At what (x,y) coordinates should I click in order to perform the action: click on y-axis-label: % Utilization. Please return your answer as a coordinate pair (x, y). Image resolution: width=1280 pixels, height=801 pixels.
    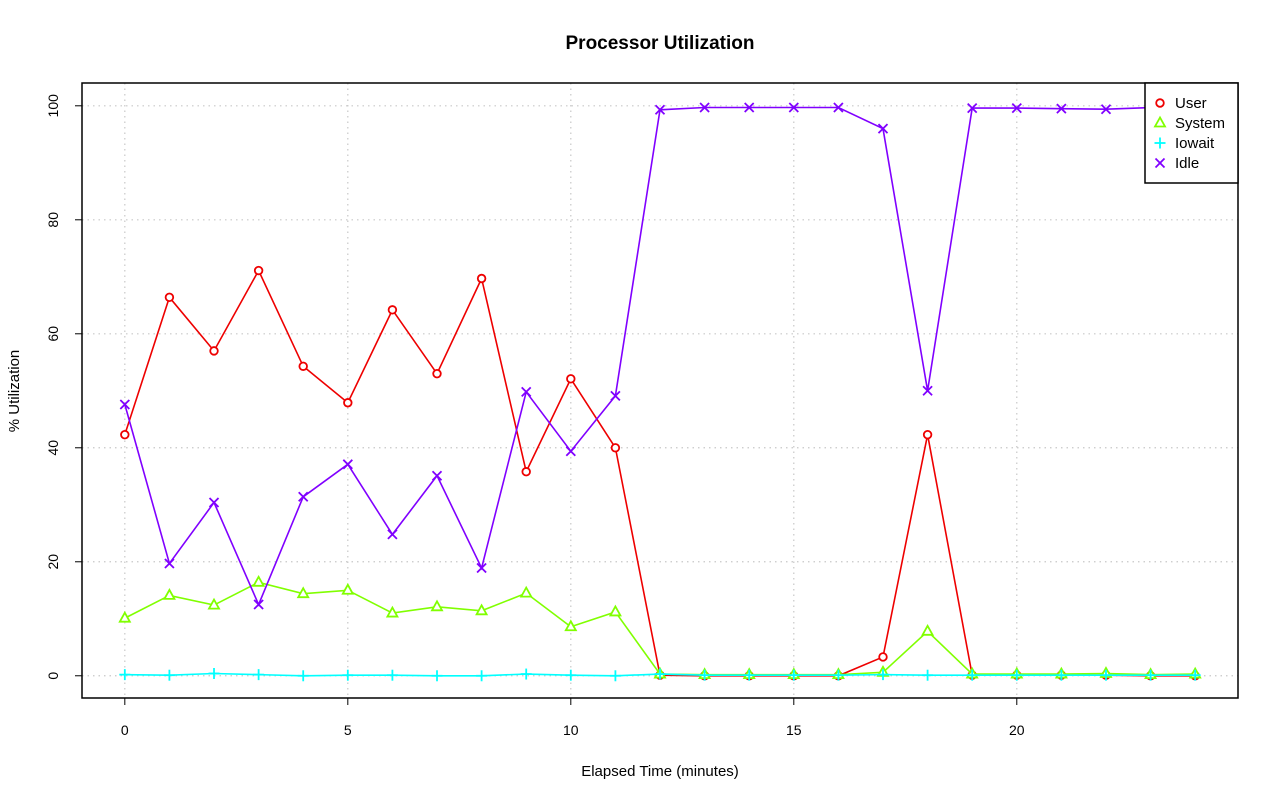
    Looking at the image, I should click on (14, 391).